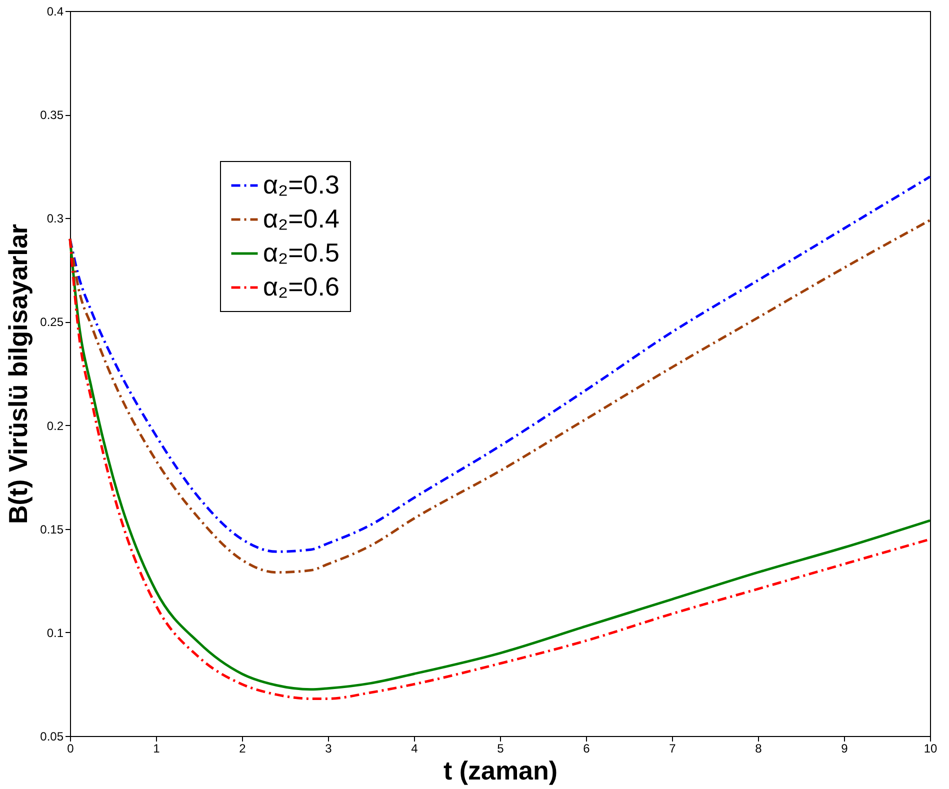 The image size is (949, 789). Describe the element at coordinates (931, 749) in the screenshot. I see `x-tick-label: 10` at that location.